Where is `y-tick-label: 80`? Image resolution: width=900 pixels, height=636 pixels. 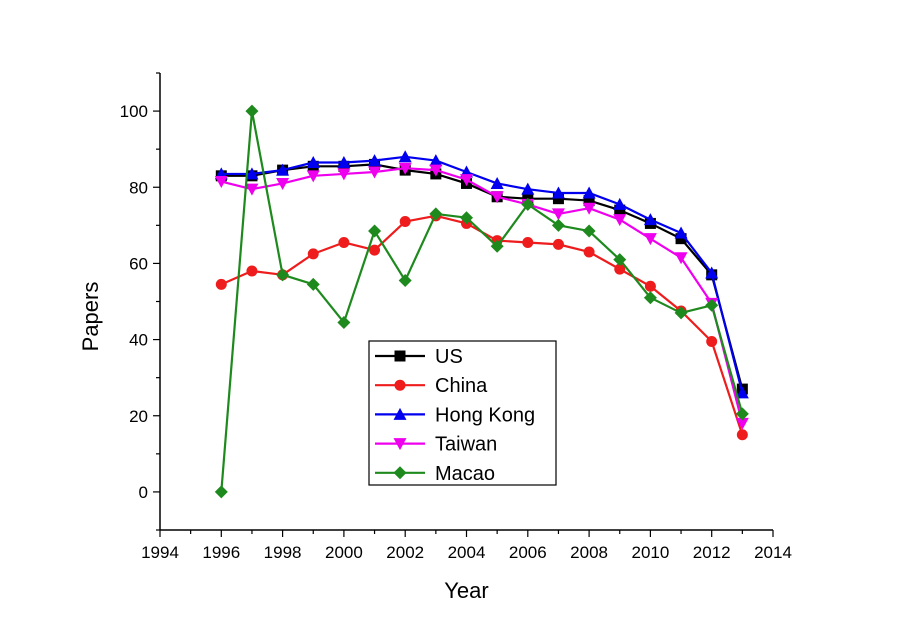 y-tick-label: 80 is located at coordinates (138, 187).